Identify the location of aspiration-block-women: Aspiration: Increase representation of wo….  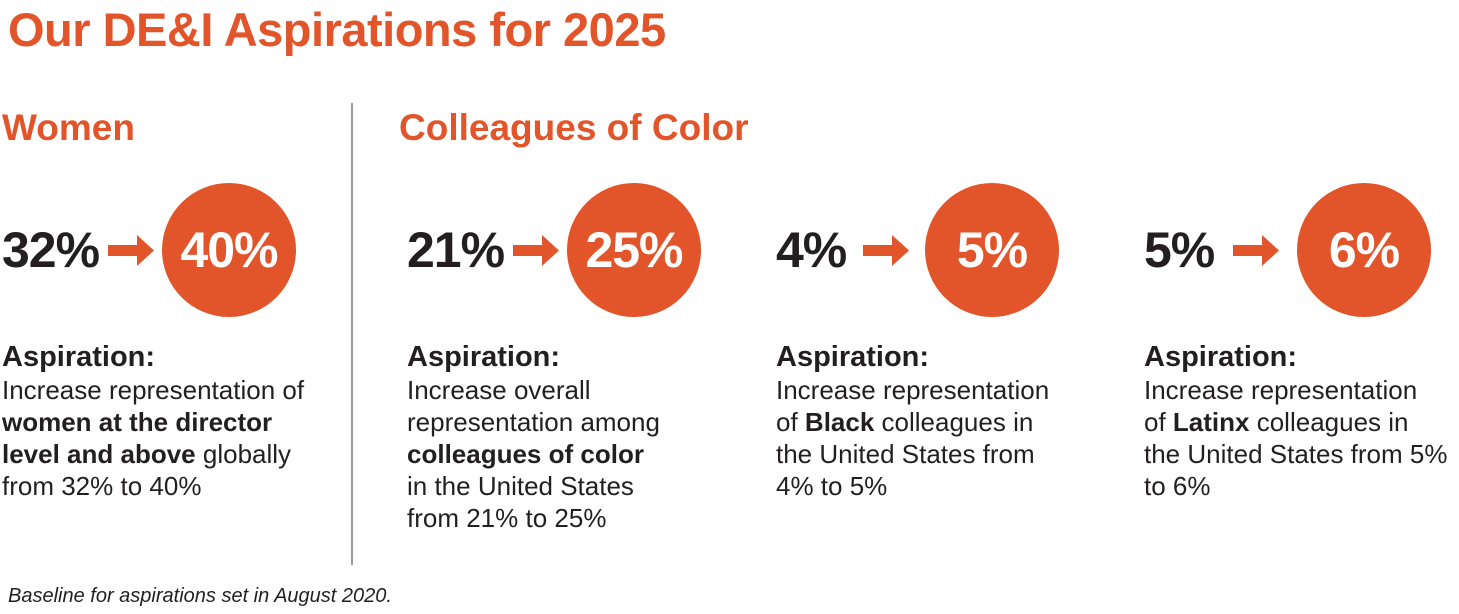
(153, 421).